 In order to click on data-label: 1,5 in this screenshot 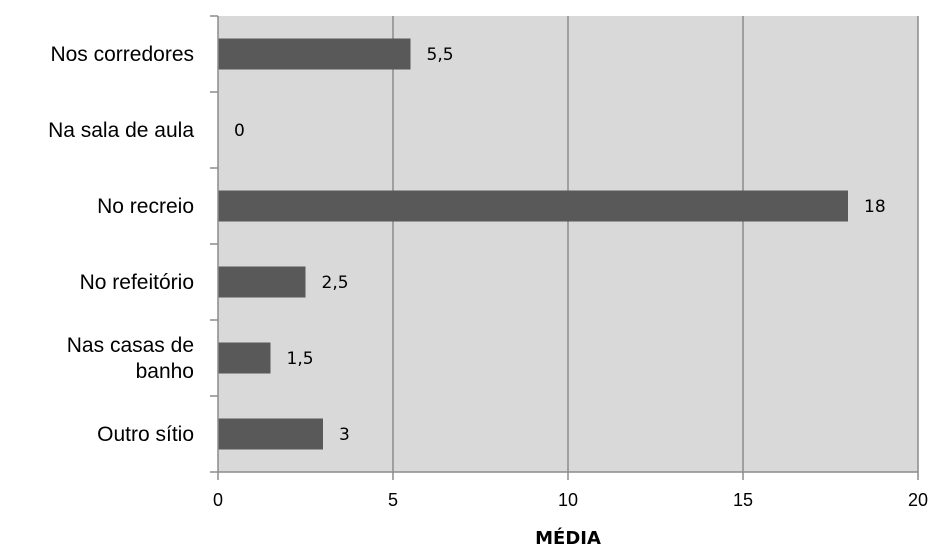, I will do `click(300, 359)`.